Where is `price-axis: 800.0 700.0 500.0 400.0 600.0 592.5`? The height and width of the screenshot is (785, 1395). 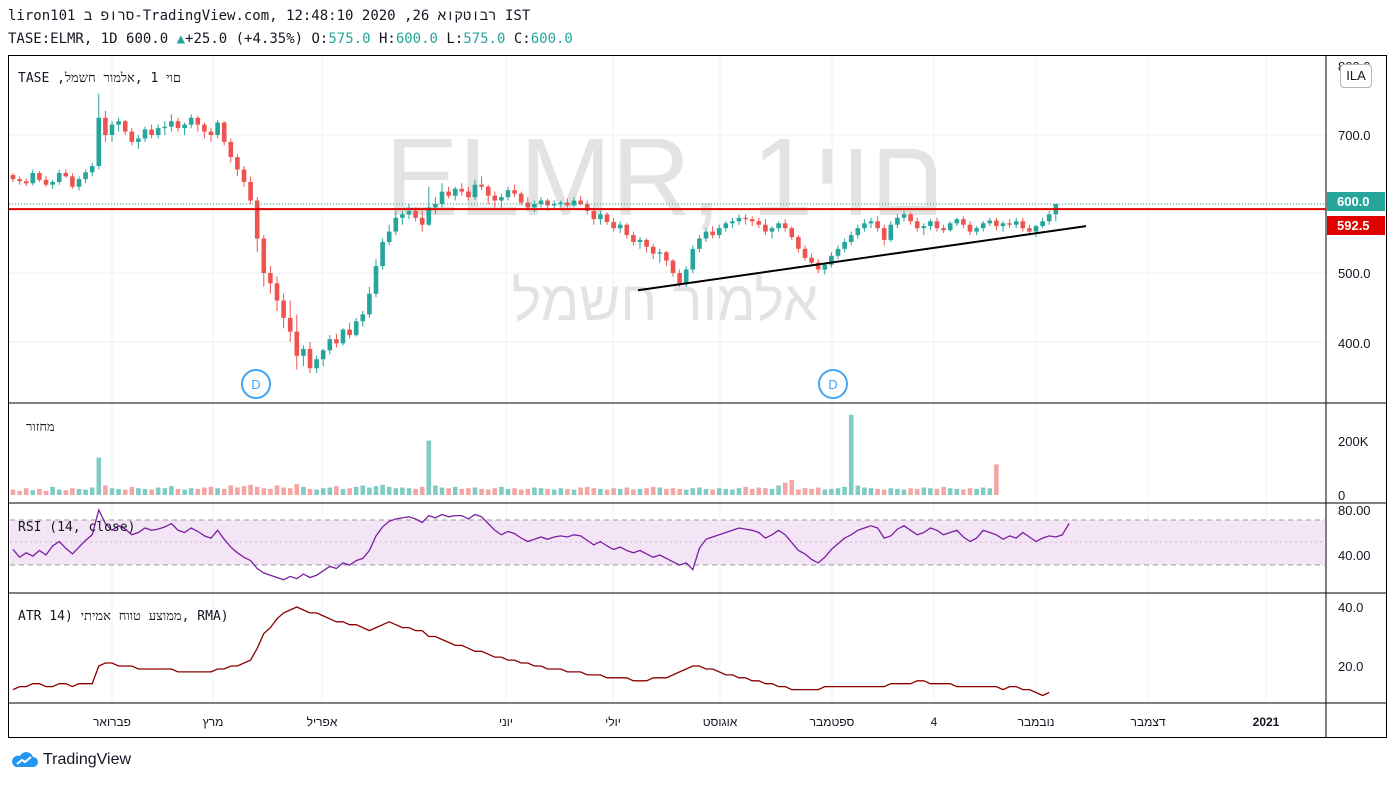
price-axis: 800.0 700.0 500.0 400.0 600.0 592.5 is located at coordinates (1356, 205).